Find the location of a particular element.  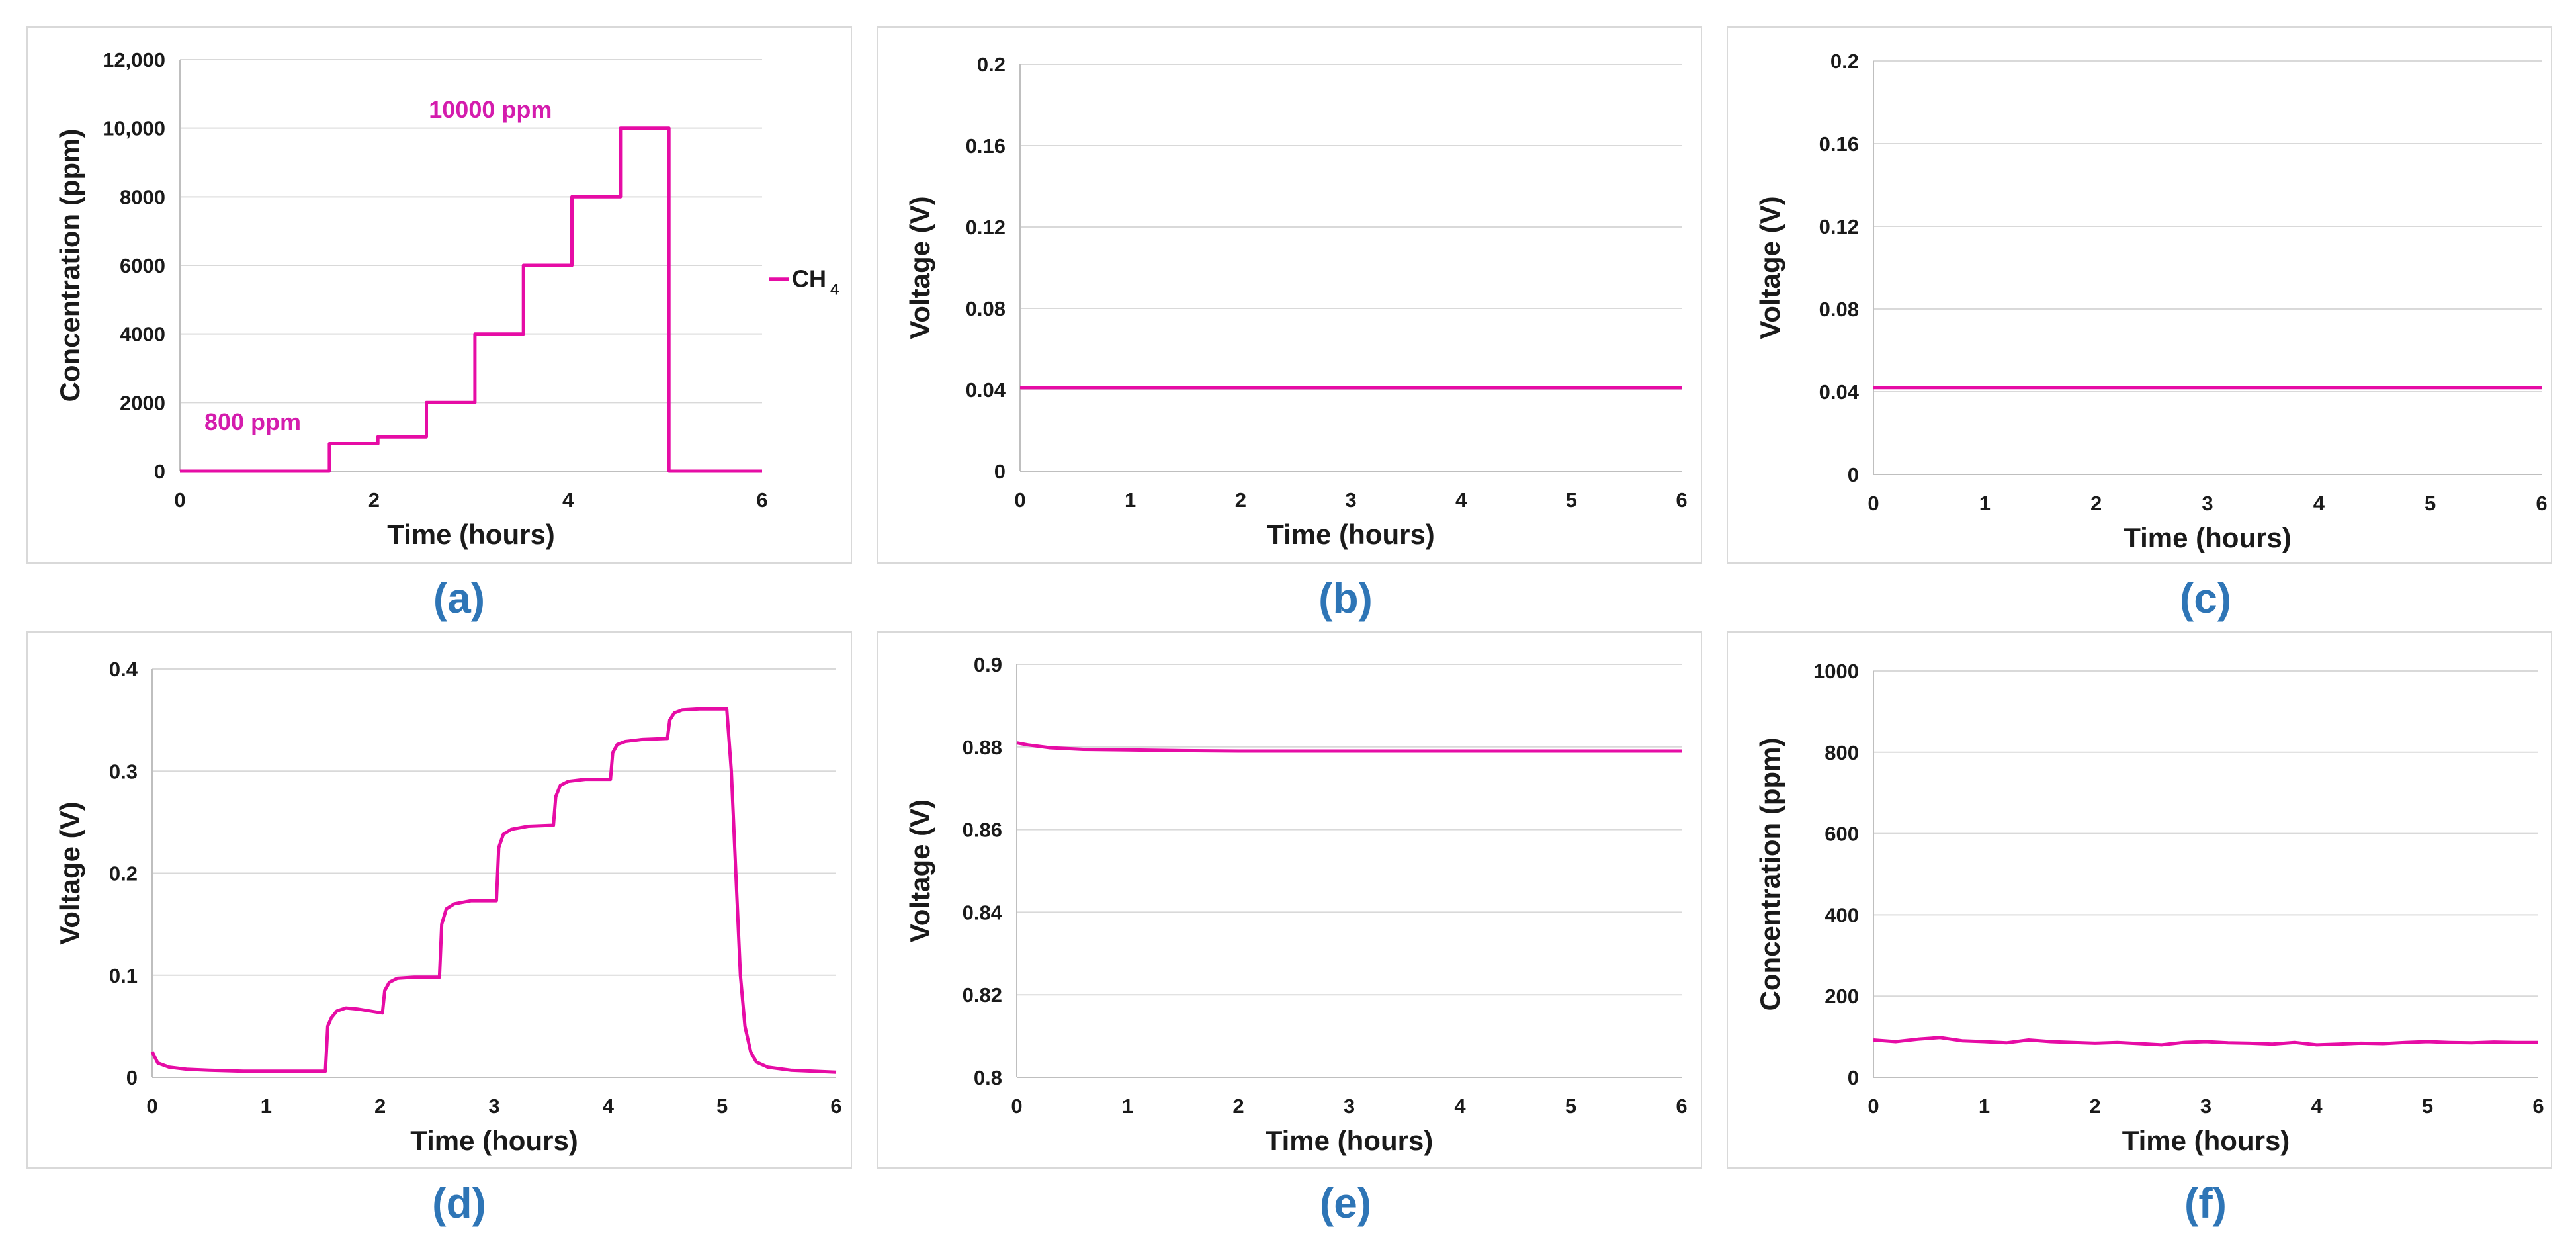

y-tick-label: 400 is located at coordinates (1842, 914).